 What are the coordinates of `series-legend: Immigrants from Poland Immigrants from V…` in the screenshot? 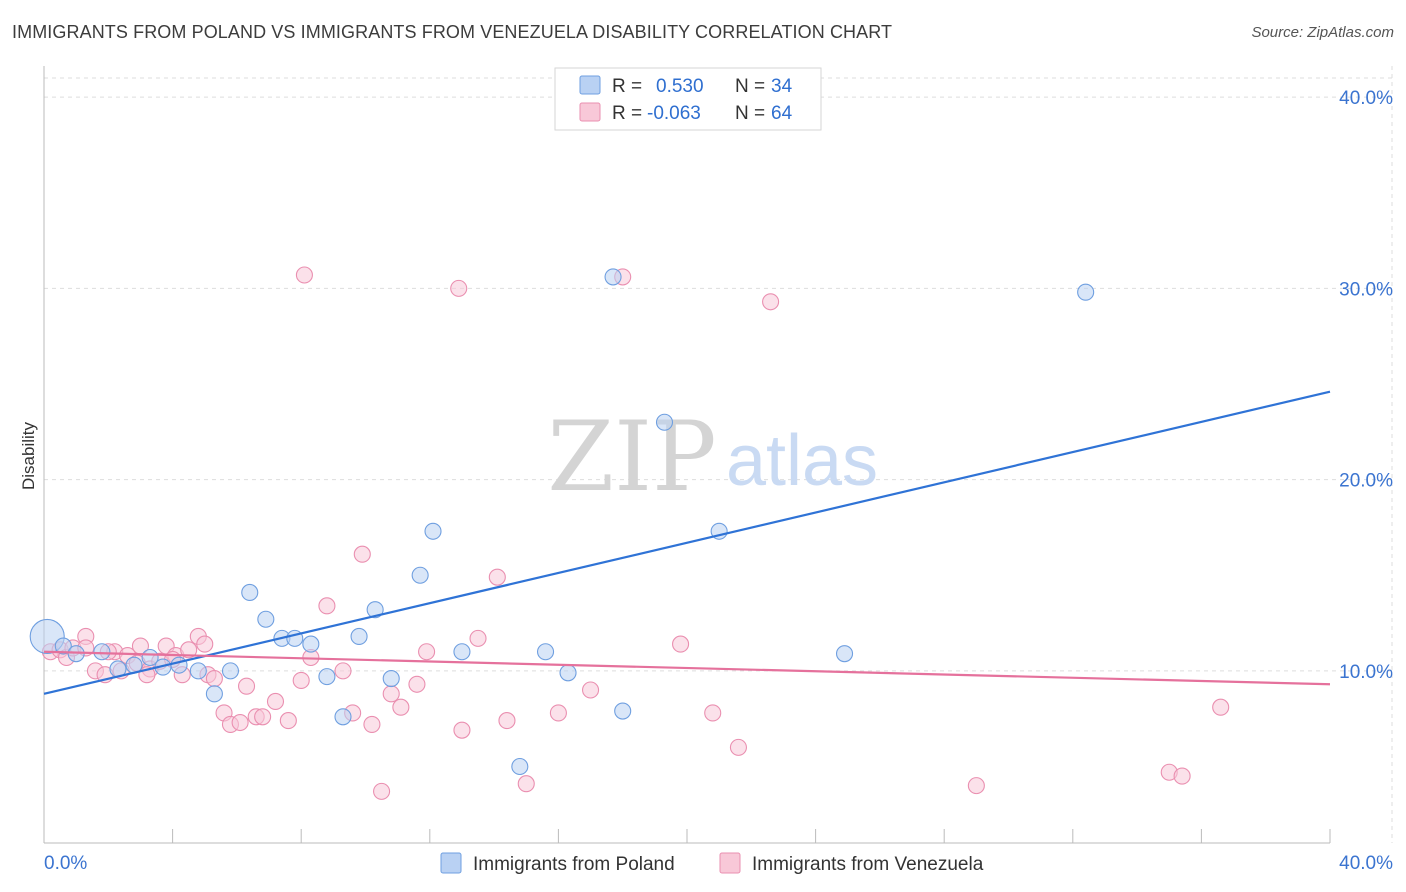 It's located at (712, 863).